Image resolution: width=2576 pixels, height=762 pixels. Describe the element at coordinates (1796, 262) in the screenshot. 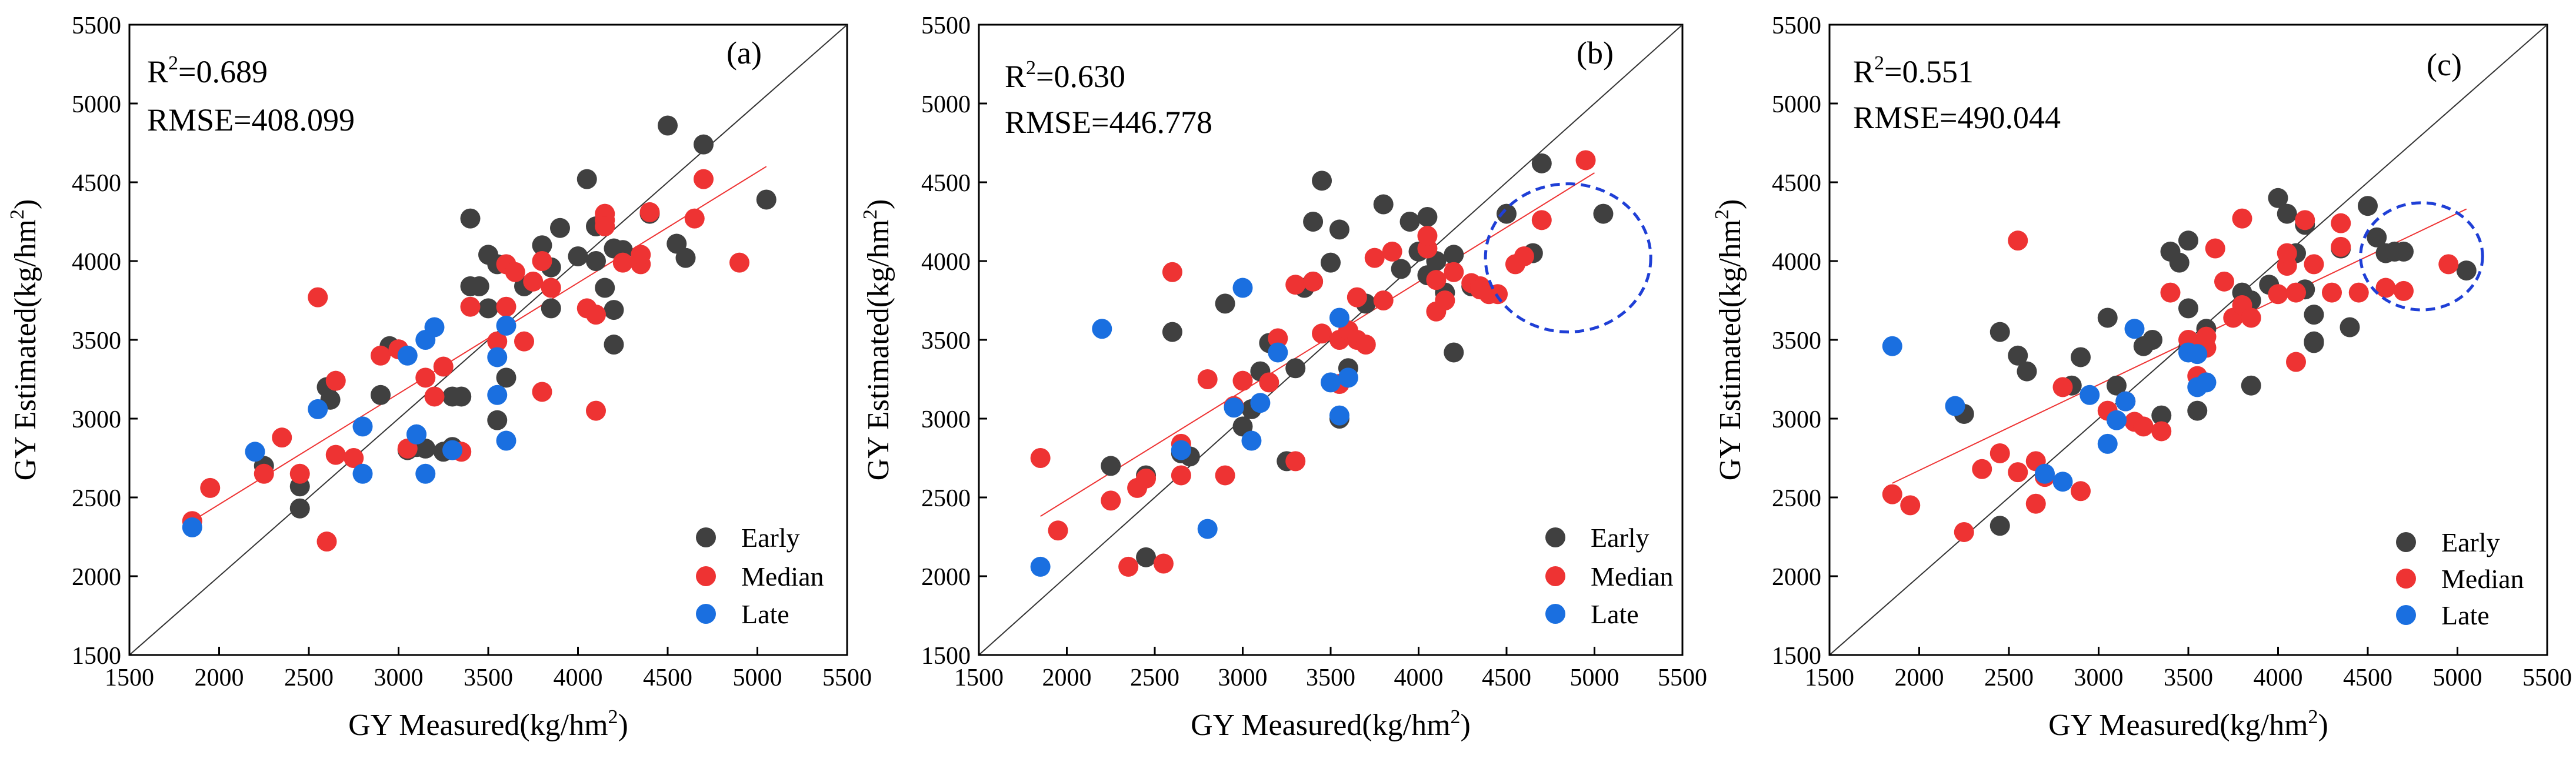

I see `y-tick-label: 4000` at that location.